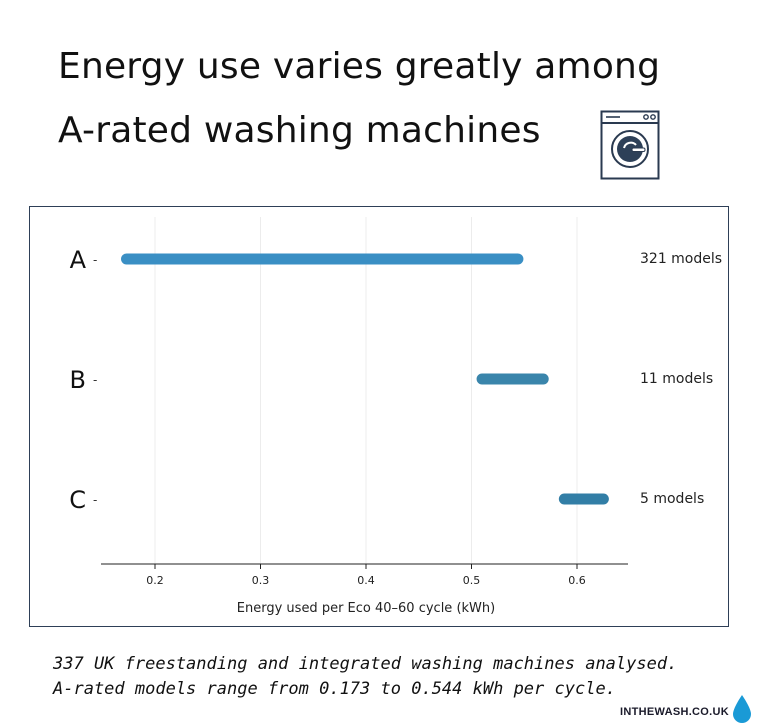 This screenshot has height=728, width=760. I want to click on washing-machine-icon, so click(630, 145).